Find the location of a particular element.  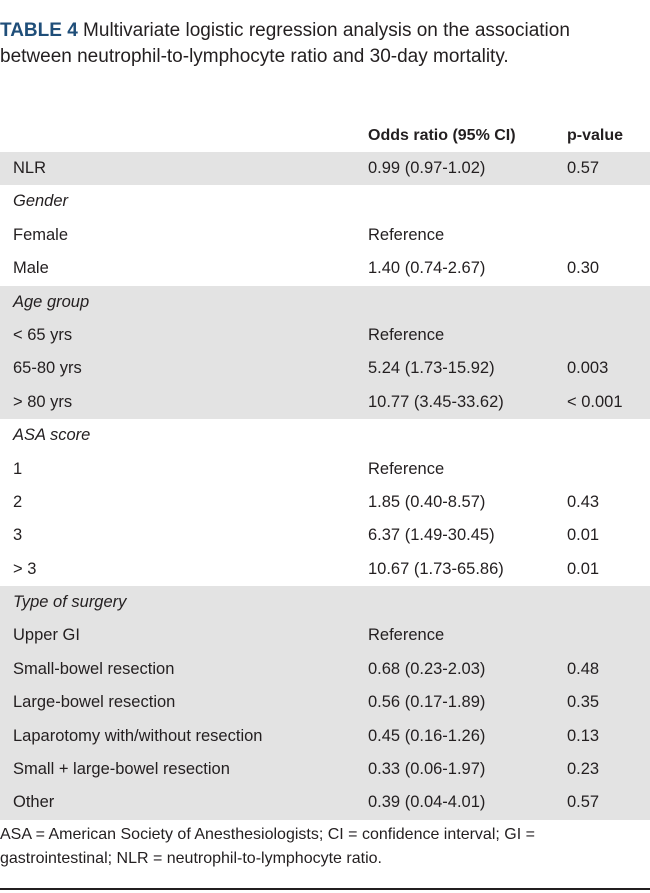

section-header-row: Gender is located at coordinates (325, 201).